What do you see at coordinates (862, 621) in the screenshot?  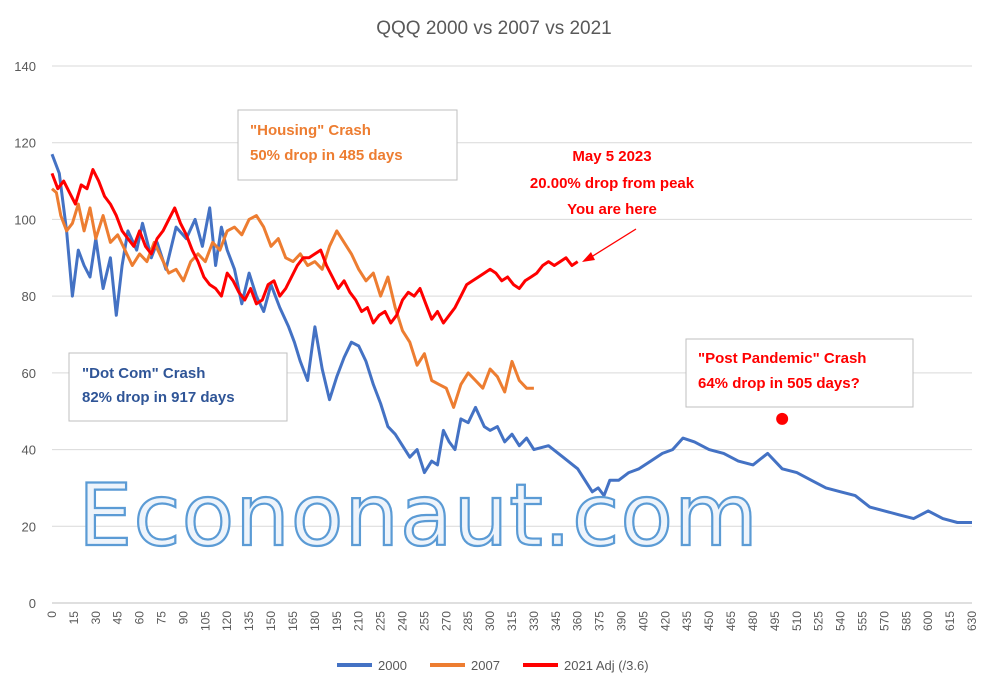 I see `x-tick-label: 555` at bounding box center [862, 621].